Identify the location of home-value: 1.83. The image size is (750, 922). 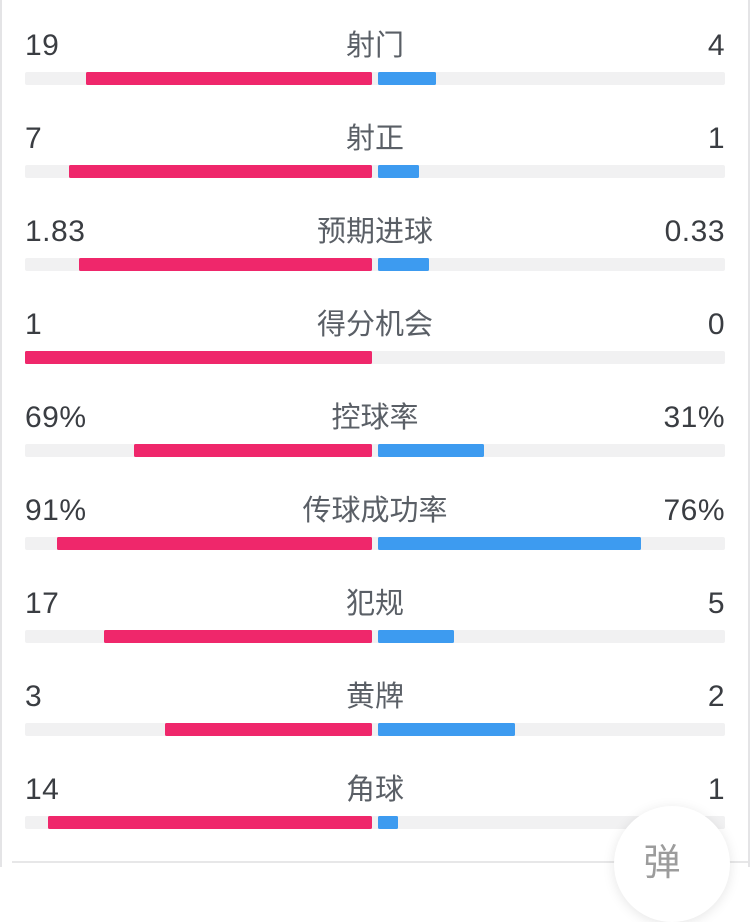
(55, 231).